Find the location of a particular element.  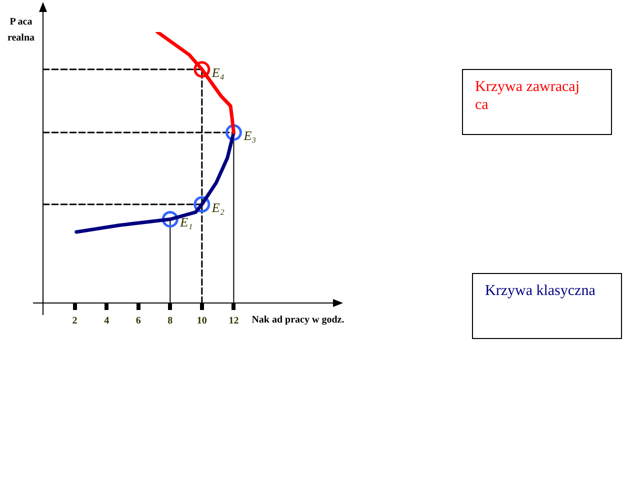

x-tick-label: 12 is located at coordinates (233, 321).